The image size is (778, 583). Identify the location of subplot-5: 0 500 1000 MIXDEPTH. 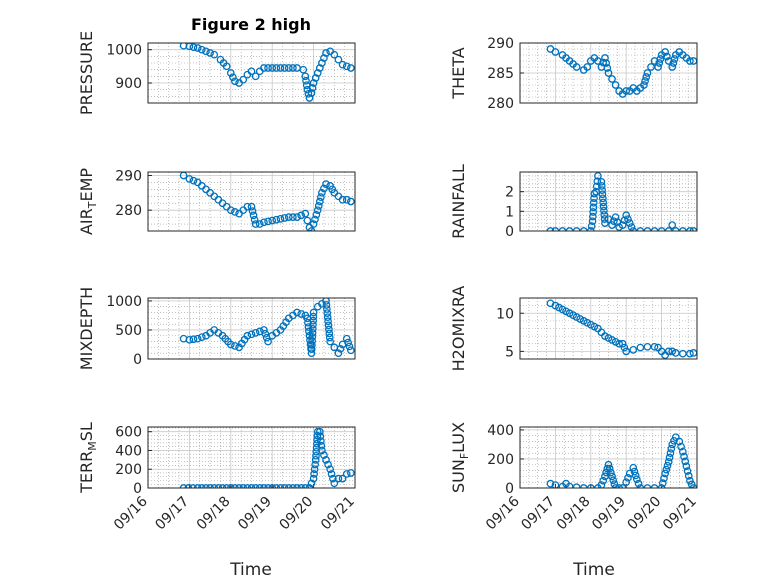
(216, 328).